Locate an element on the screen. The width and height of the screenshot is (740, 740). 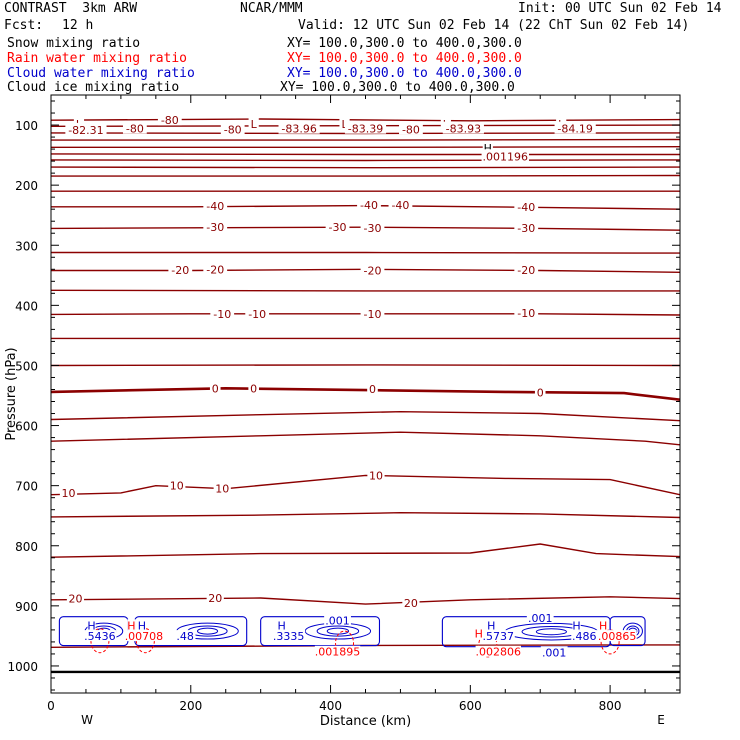
extremum-label: .001196 is located at coordinates (506, 156).